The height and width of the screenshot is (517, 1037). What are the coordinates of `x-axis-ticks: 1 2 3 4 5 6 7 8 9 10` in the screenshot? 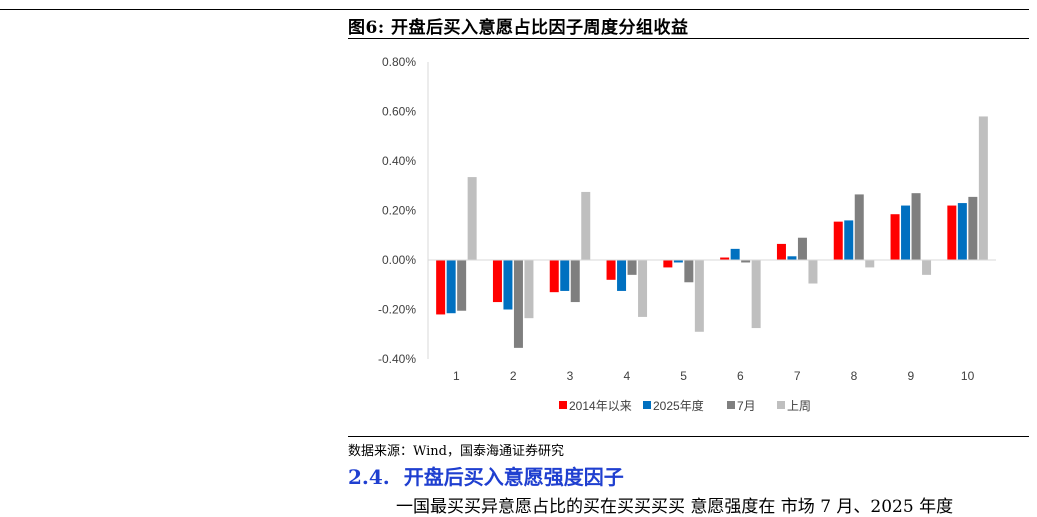 It's located at (714, 376).